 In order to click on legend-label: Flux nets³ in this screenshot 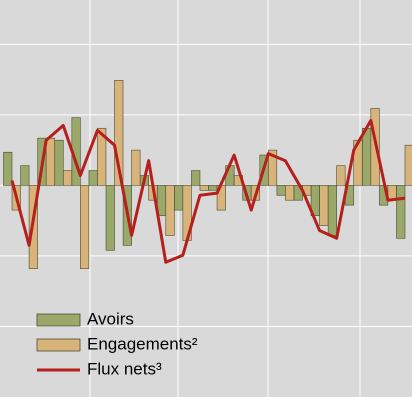, I will do `click(124, 368)`.